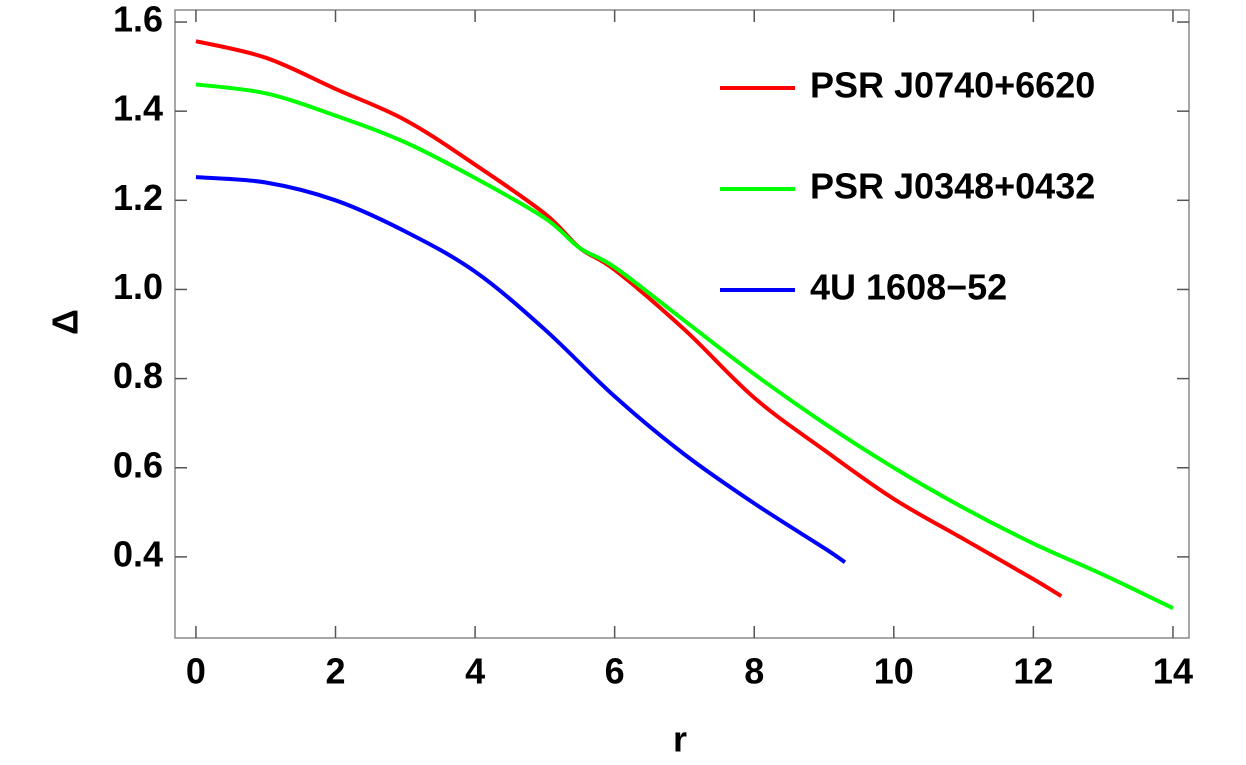 Image resolution: width=1246 pixels, height=765 pixels. What do you see at coordinates (138, 553) in the screenshot?
I see `y-tick-label: 0.4` at bounding box center [138, 553].